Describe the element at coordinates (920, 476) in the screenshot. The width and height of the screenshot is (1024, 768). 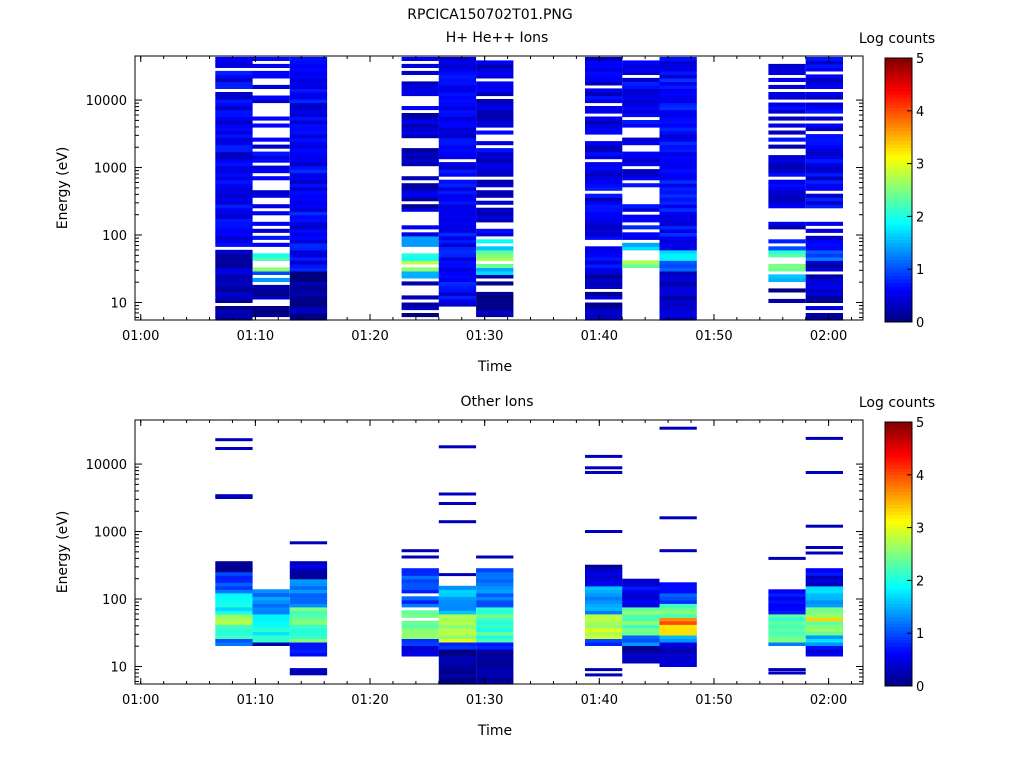
I see `colorbar-tick-label: 4` at that location.